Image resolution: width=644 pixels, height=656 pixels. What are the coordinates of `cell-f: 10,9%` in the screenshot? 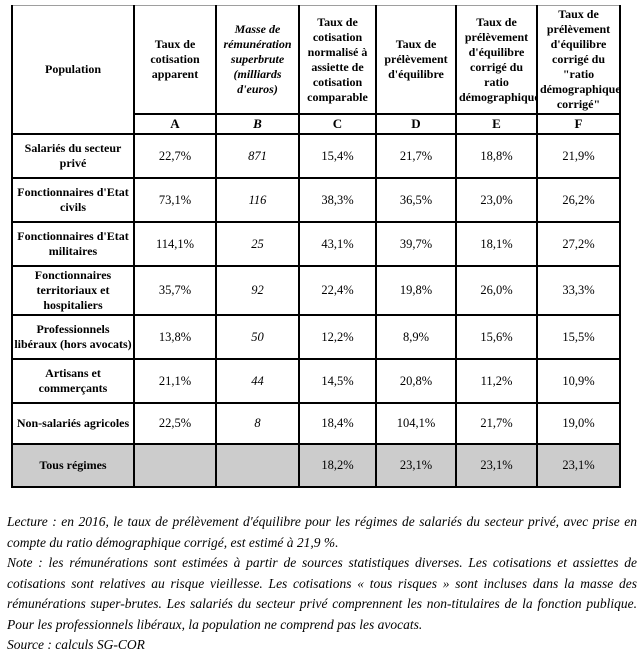 It's located at (578, 381).